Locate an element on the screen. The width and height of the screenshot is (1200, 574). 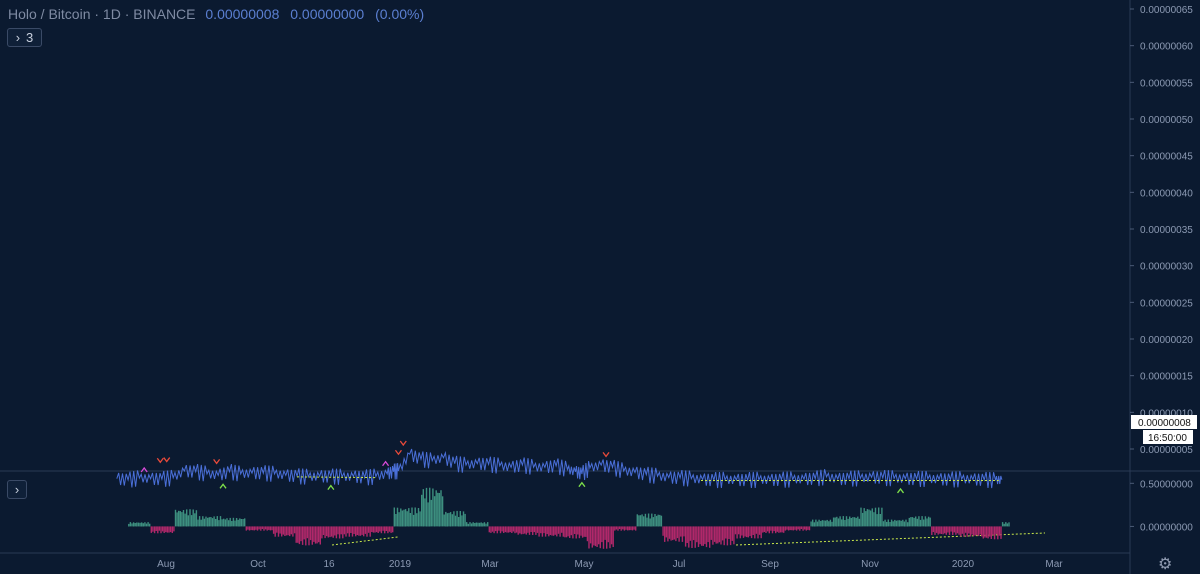
bullish-marker is located at coordinates (900, 490).